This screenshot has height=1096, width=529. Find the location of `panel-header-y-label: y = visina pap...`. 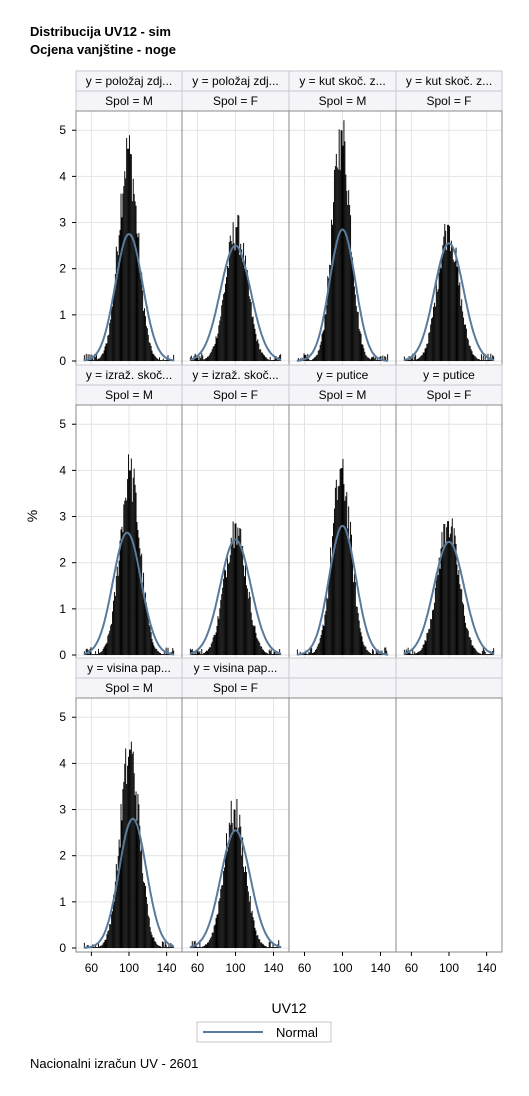

panel-header-y-label: y = visina pap... is located at coordinates (129, 668).